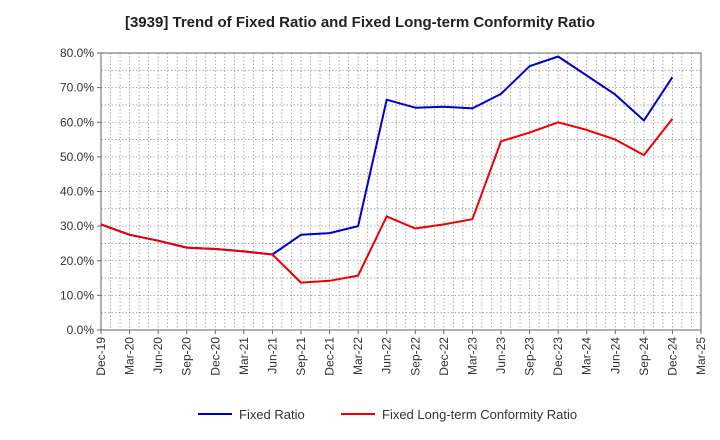 The image size is (720, 440). I want to click on x-tick-label: Dec-20, so click(215, 356).